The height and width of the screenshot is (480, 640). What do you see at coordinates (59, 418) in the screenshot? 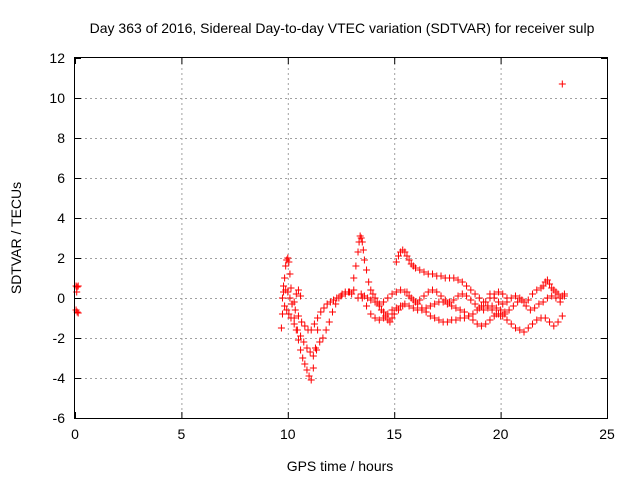
I see `y-tick-label: -6` at bounding box center [59, 418].